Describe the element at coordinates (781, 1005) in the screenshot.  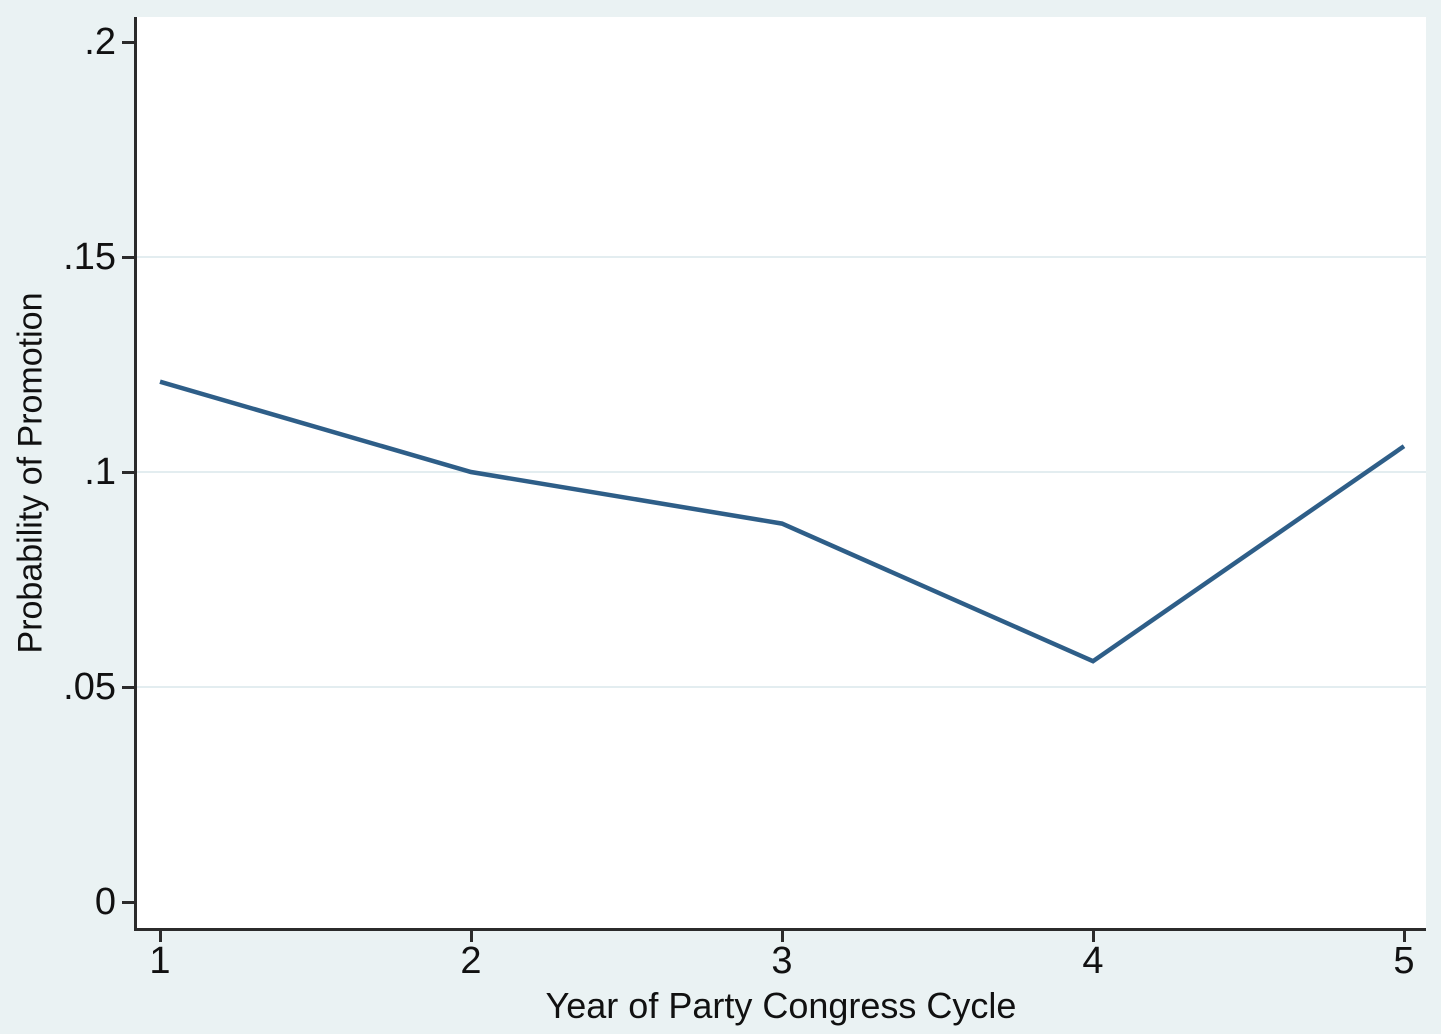
I see `x-axis-title: Year of Party Congress Cycle` at that location.